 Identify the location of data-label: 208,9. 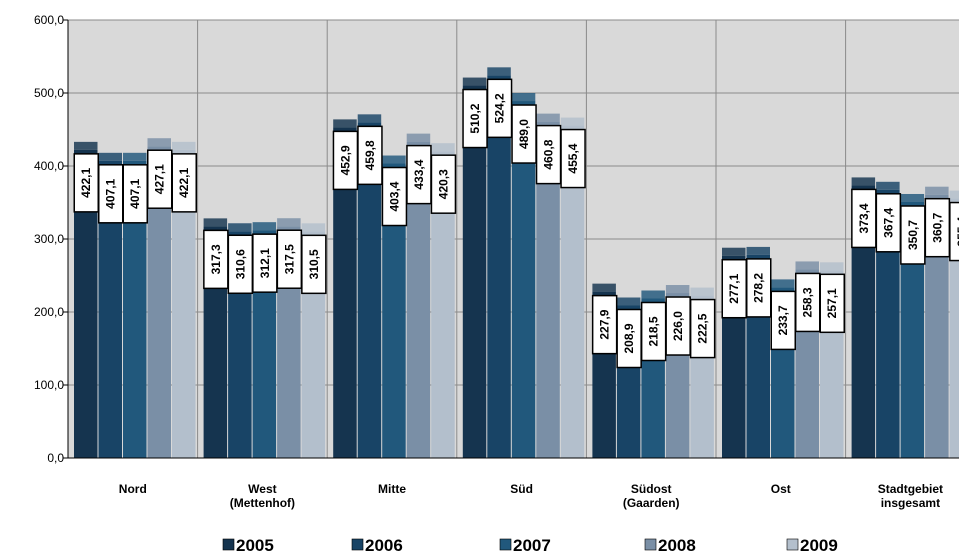
(629, 338).